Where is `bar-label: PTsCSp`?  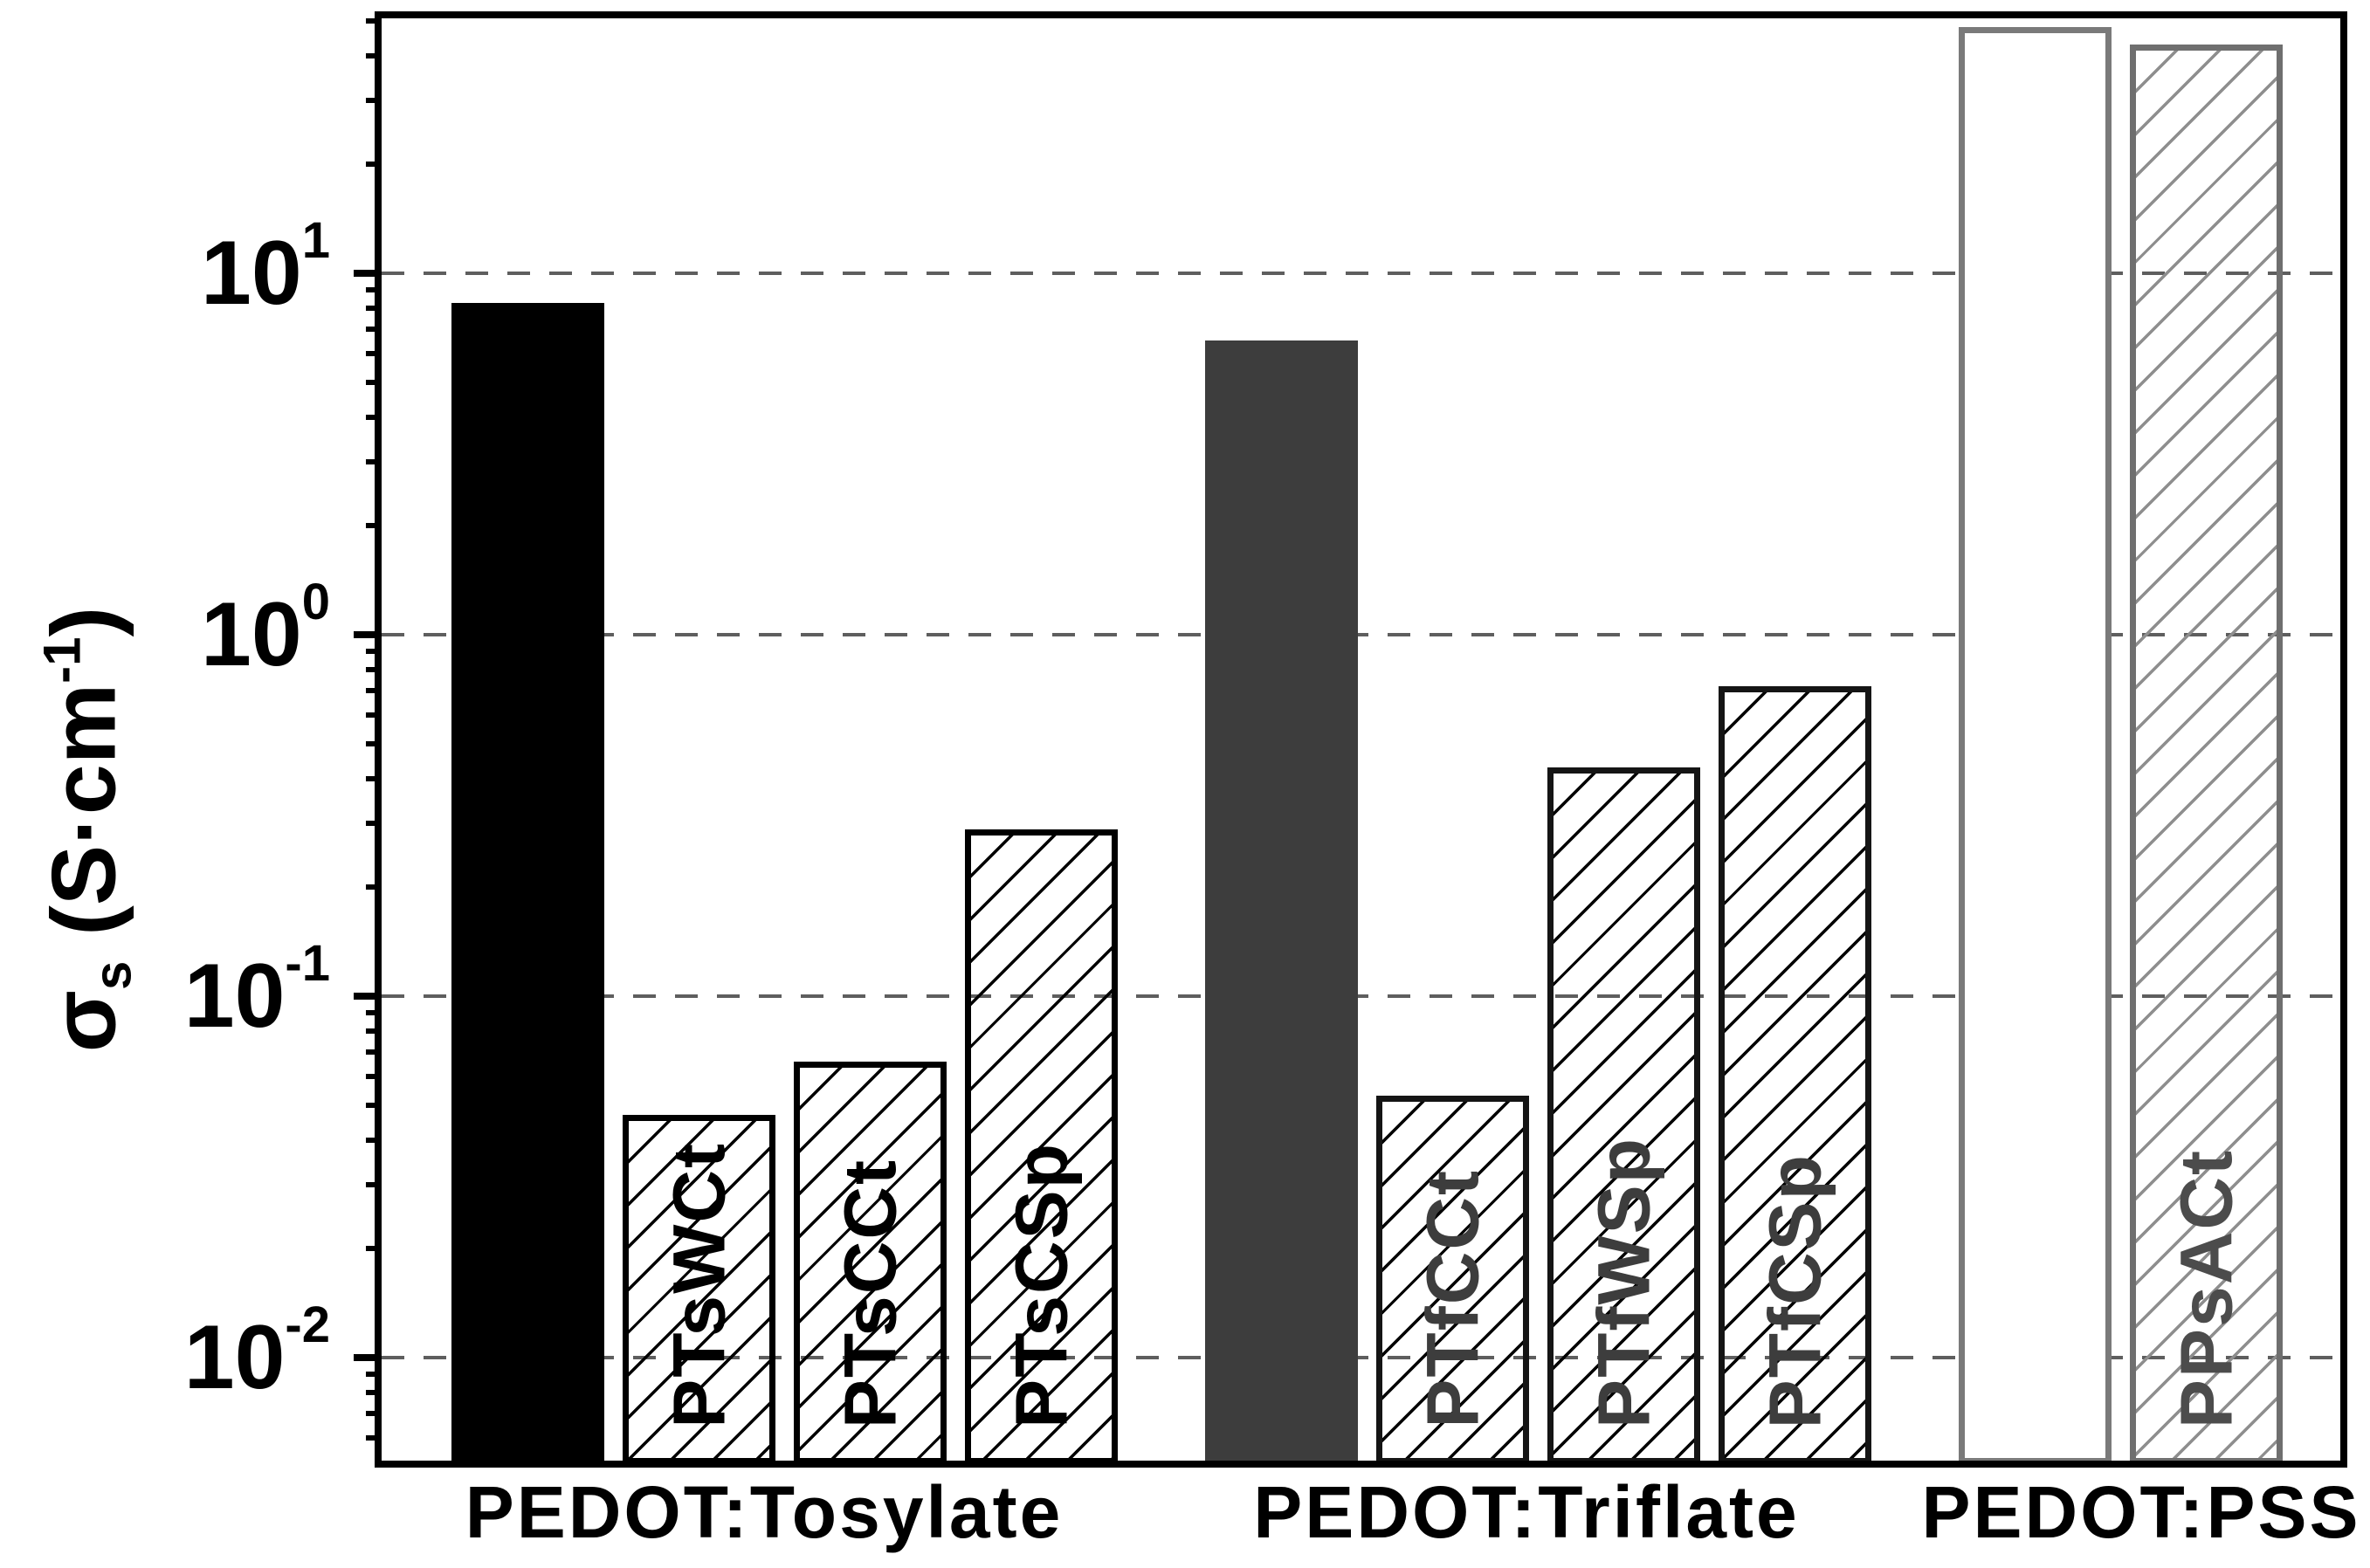 bar-label: PTsCSp is located at coordinates (1041, 1285).